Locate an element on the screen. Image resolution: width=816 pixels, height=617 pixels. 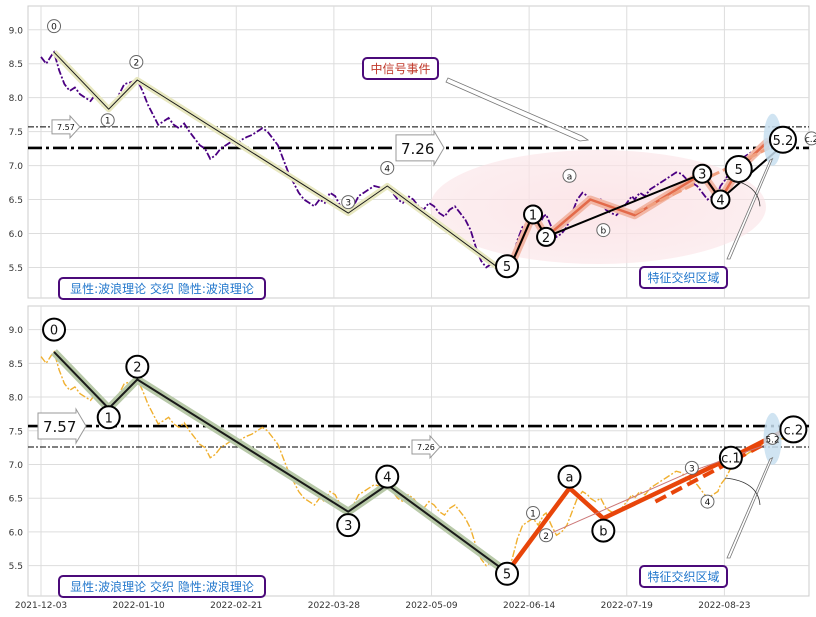
secondary-wave-line is located at coordinates (650, 498).